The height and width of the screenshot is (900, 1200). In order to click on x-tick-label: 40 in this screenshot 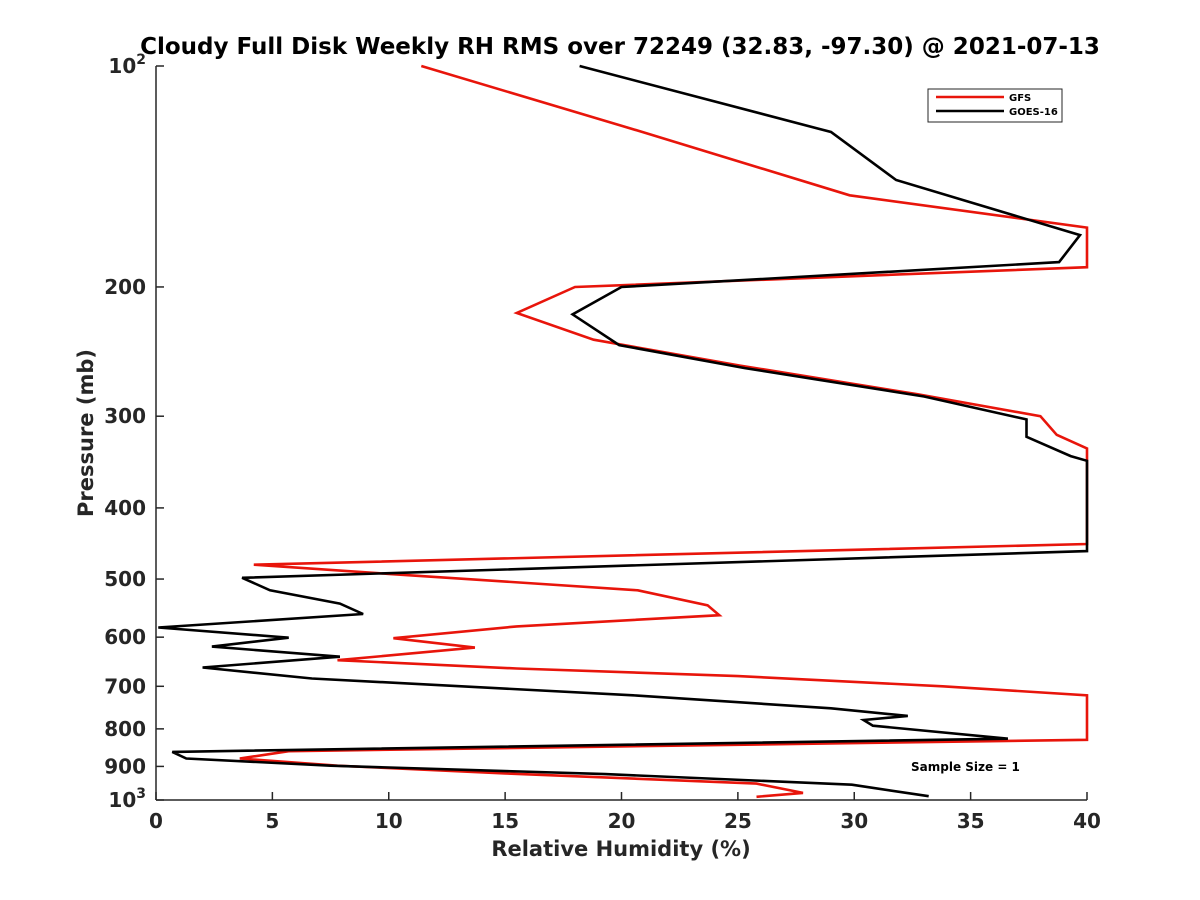, I will do `click(1087, 821)`.